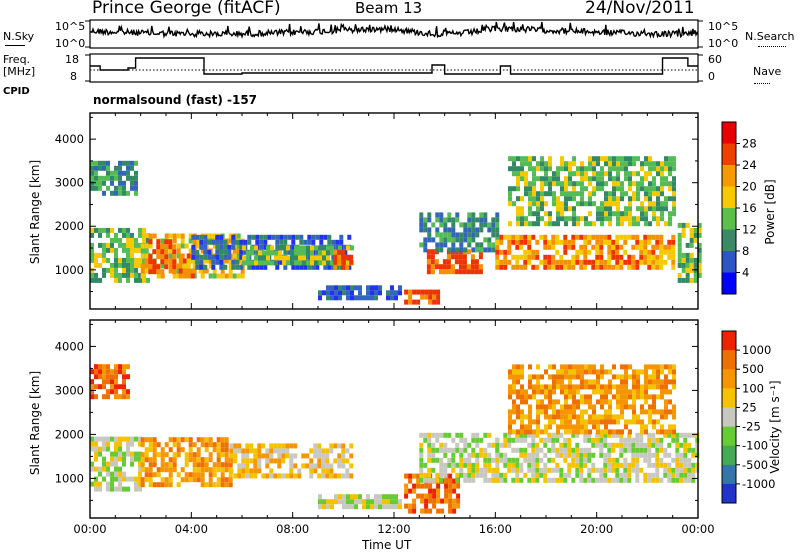 This screenshot has width=800, height=554. I want to click on freq-panel-frame, so click(394, 68).